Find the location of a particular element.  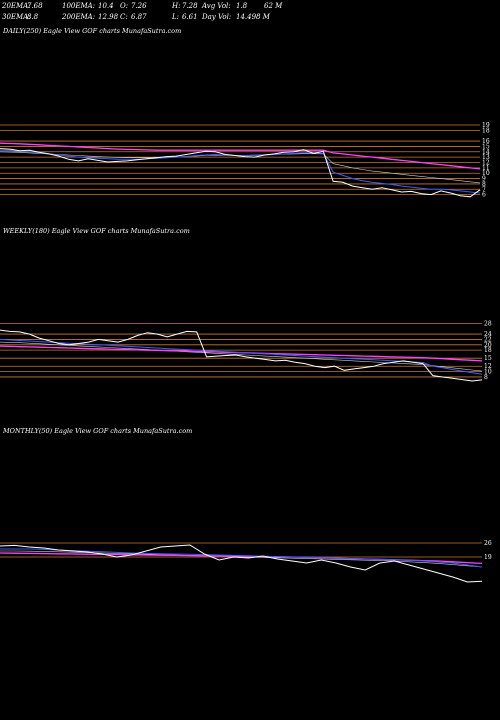

stat-label: L: is located at coordinates (176, 17).